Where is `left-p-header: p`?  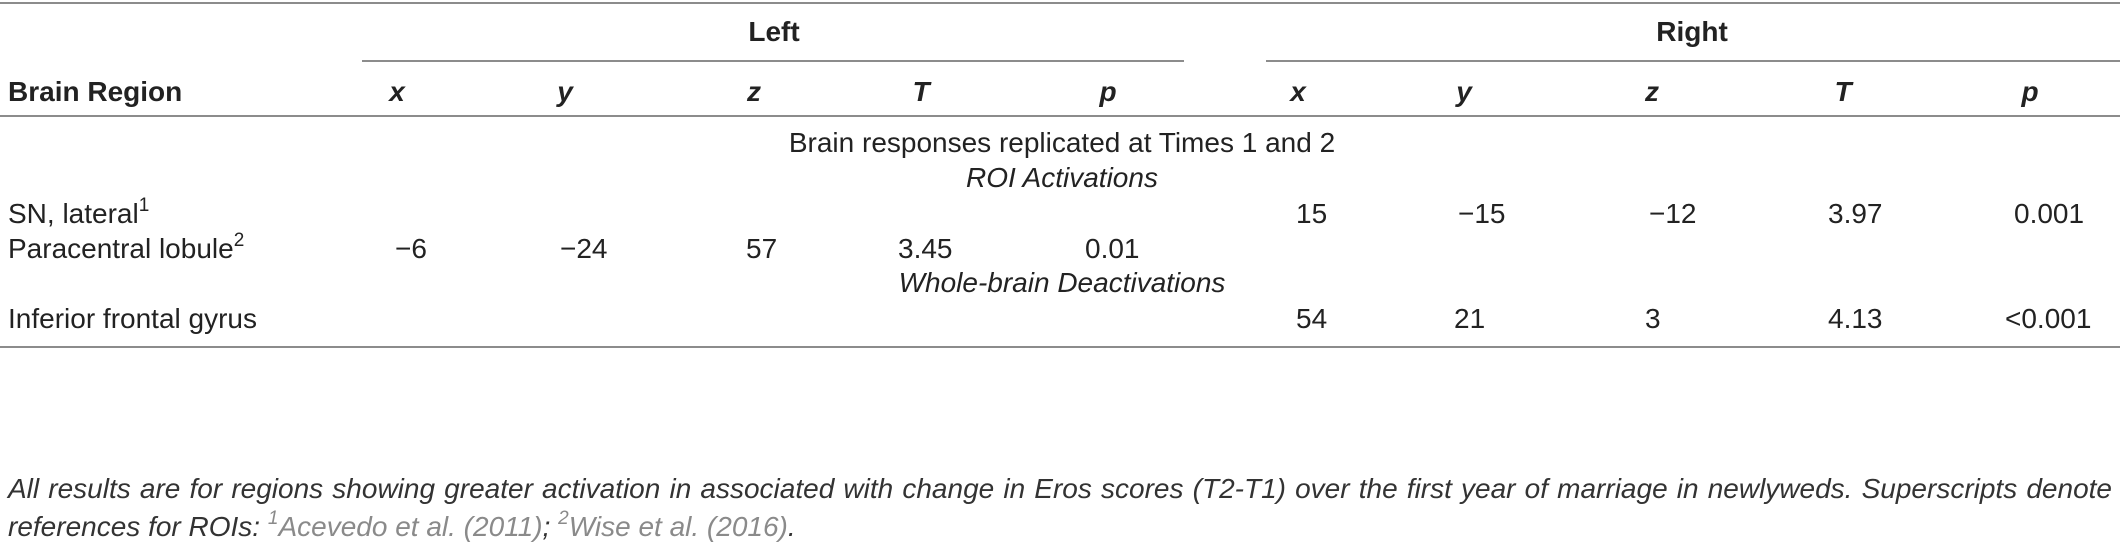 left-p-header: p is located at coordinates (1108, 91).